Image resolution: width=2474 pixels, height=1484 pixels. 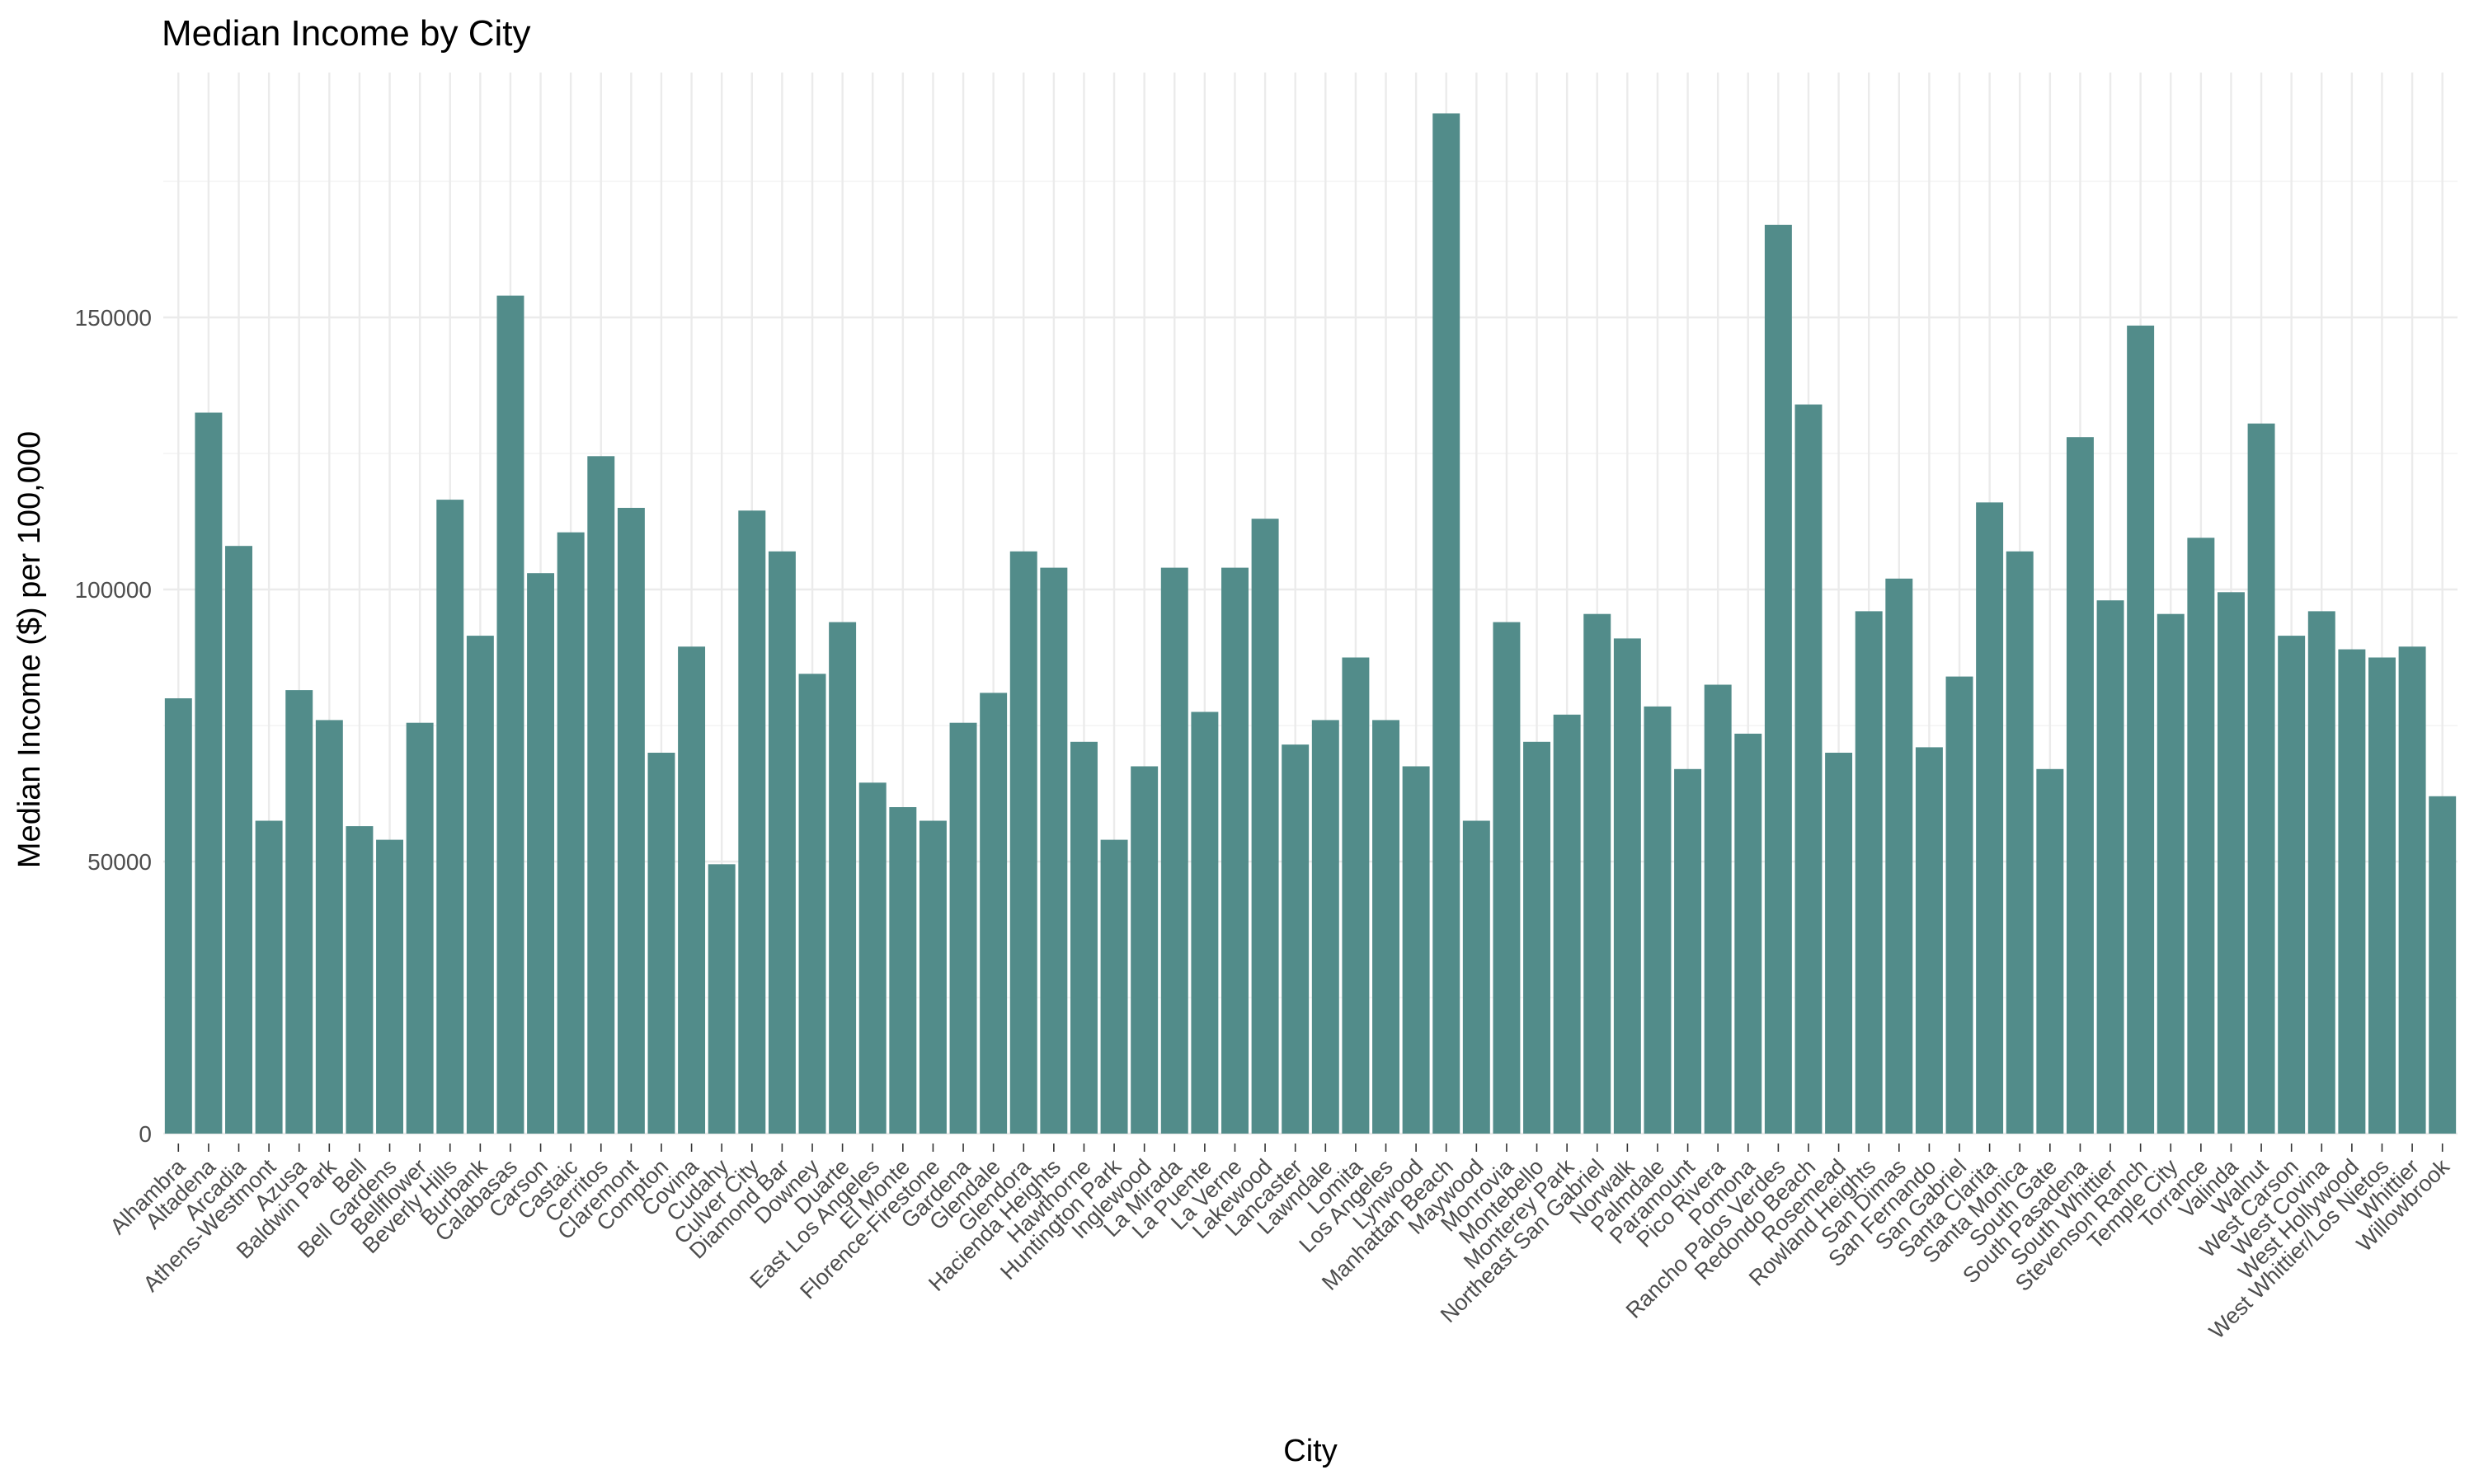 I want to click on chart-title: Median Income by City, so click(x=346, y=33).